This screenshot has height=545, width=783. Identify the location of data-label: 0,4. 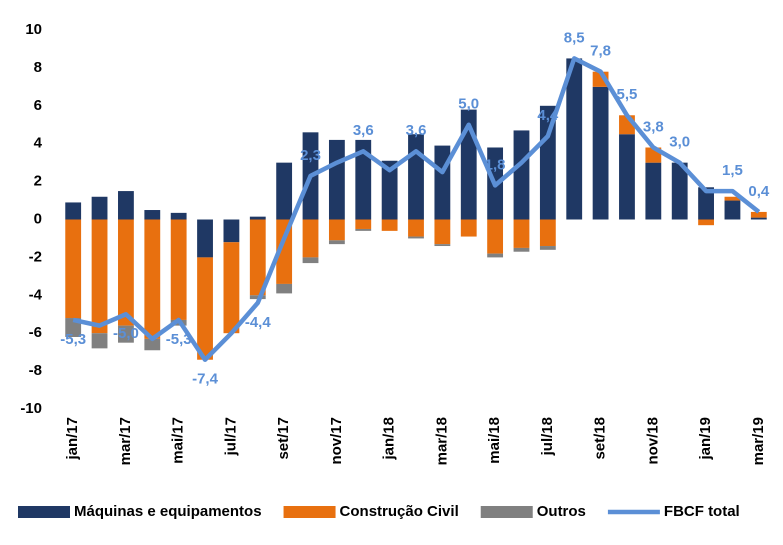
(759, 191).